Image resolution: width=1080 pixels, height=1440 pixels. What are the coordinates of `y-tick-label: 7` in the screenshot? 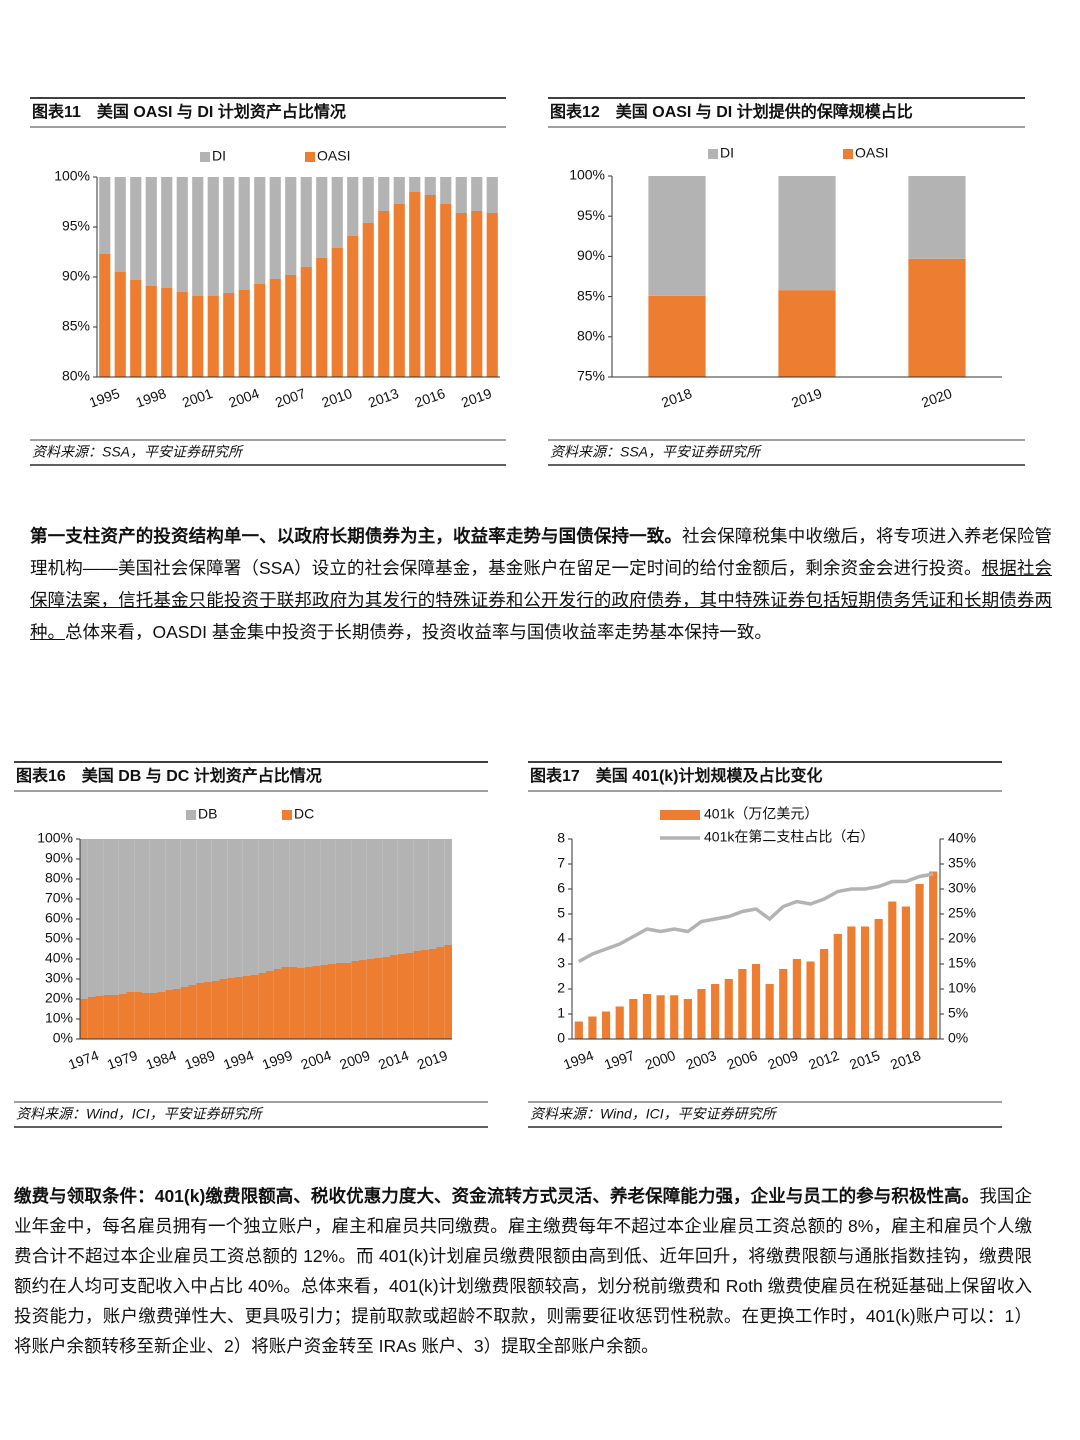 It's located at (561, 863).